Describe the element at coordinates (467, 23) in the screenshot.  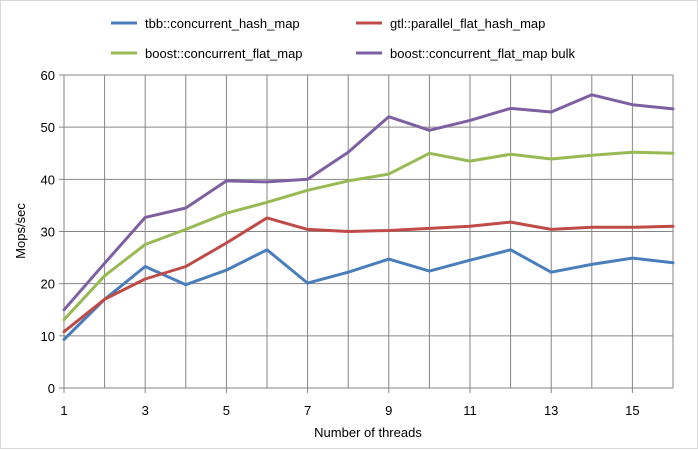
I see `legend-label: gtl::parallel_flat_hash_map` at that location.